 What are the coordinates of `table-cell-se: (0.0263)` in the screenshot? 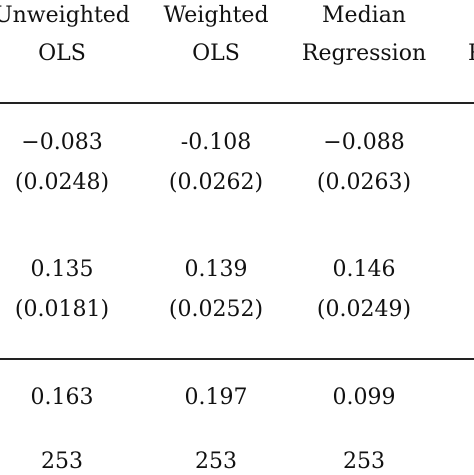 It's located at (364, 182).